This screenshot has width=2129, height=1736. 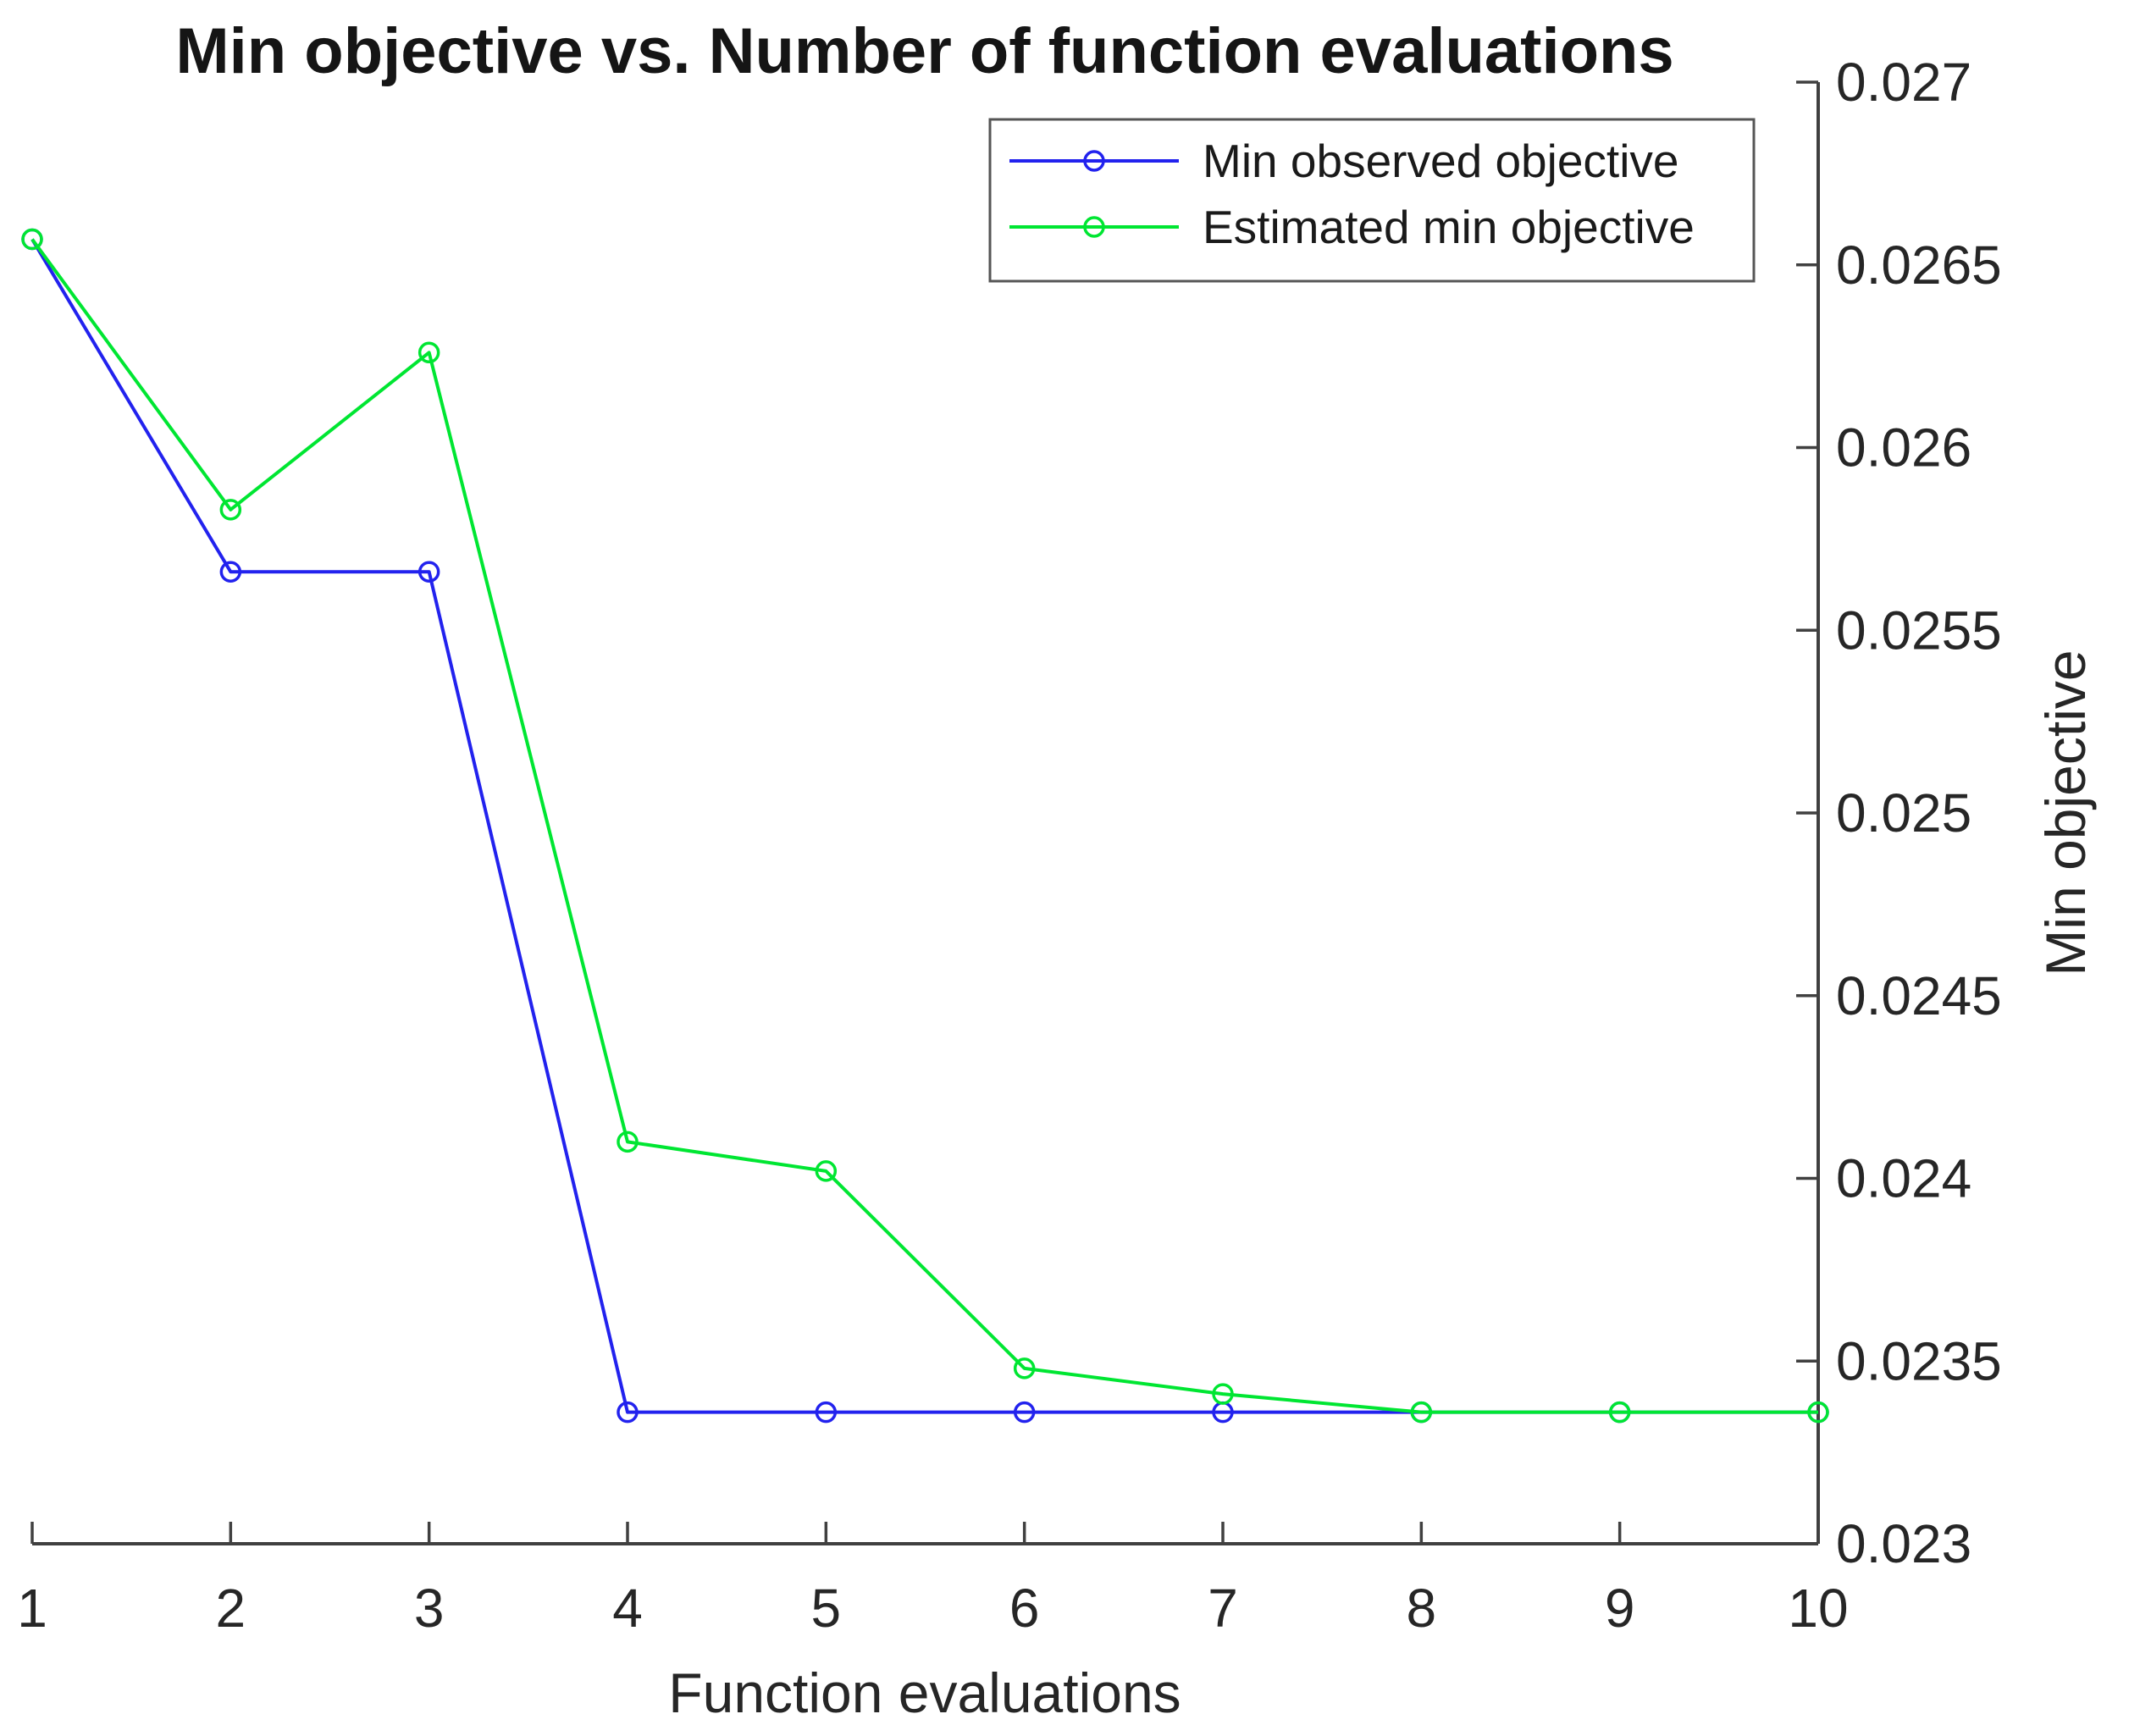 What do you see at coordinates (1903, 1543) in the screenshot?
I see `y-tick-label: 0.023` at bounding box center [1903, 1543].